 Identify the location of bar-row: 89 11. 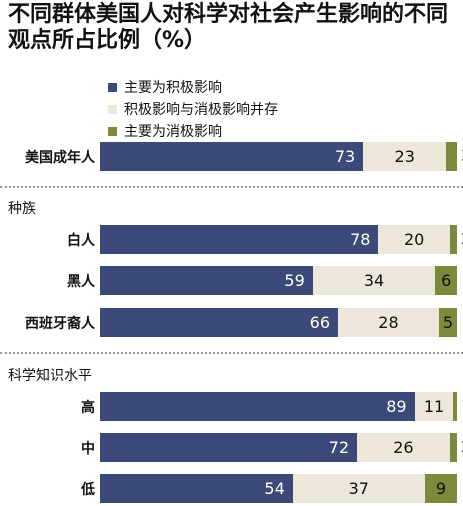
(278, 406).